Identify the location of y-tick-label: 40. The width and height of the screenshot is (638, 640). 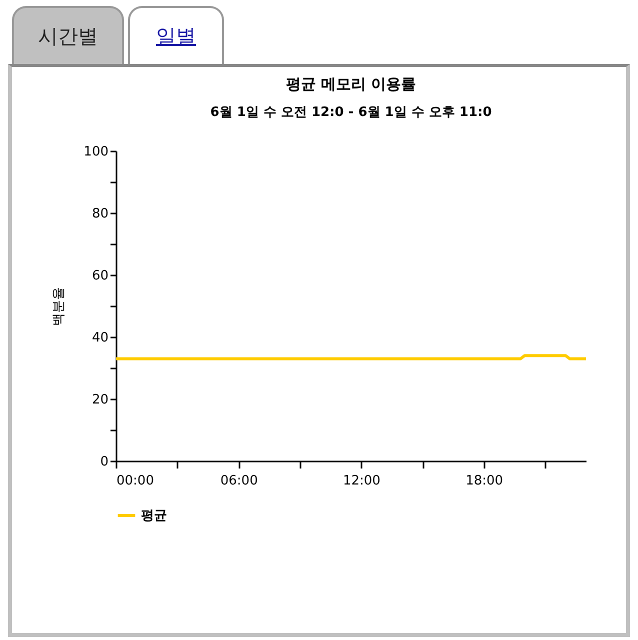
(100, 338).